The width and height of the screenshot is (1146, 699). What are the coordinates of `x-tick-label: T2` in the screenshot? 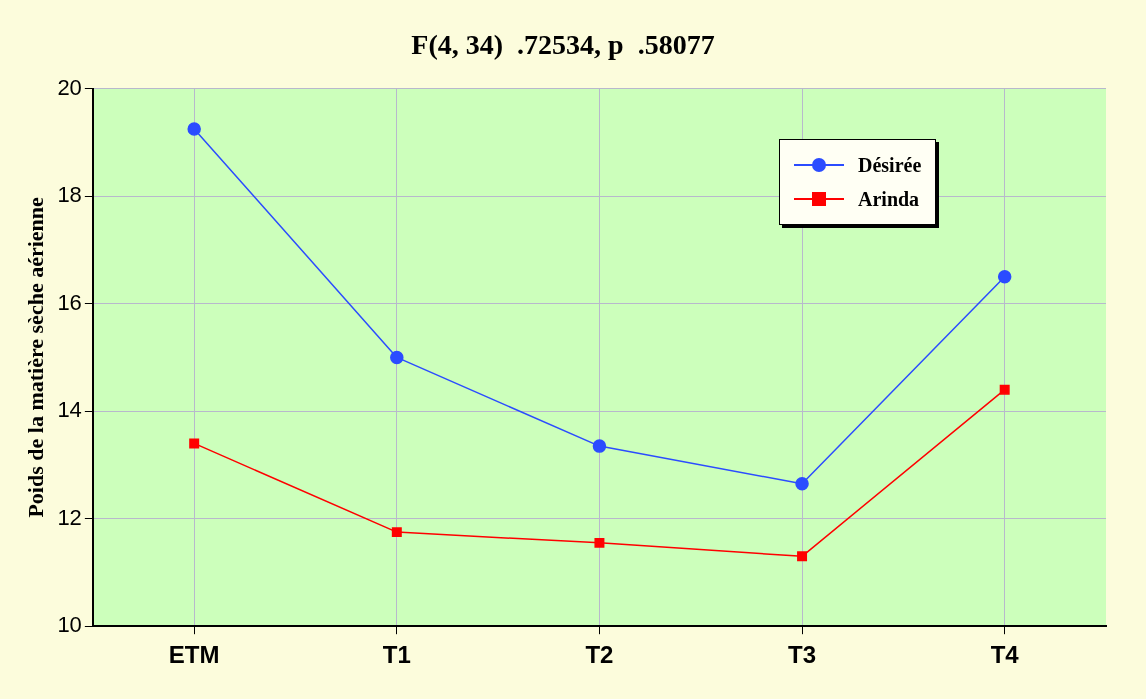 It's located at (599, 655).